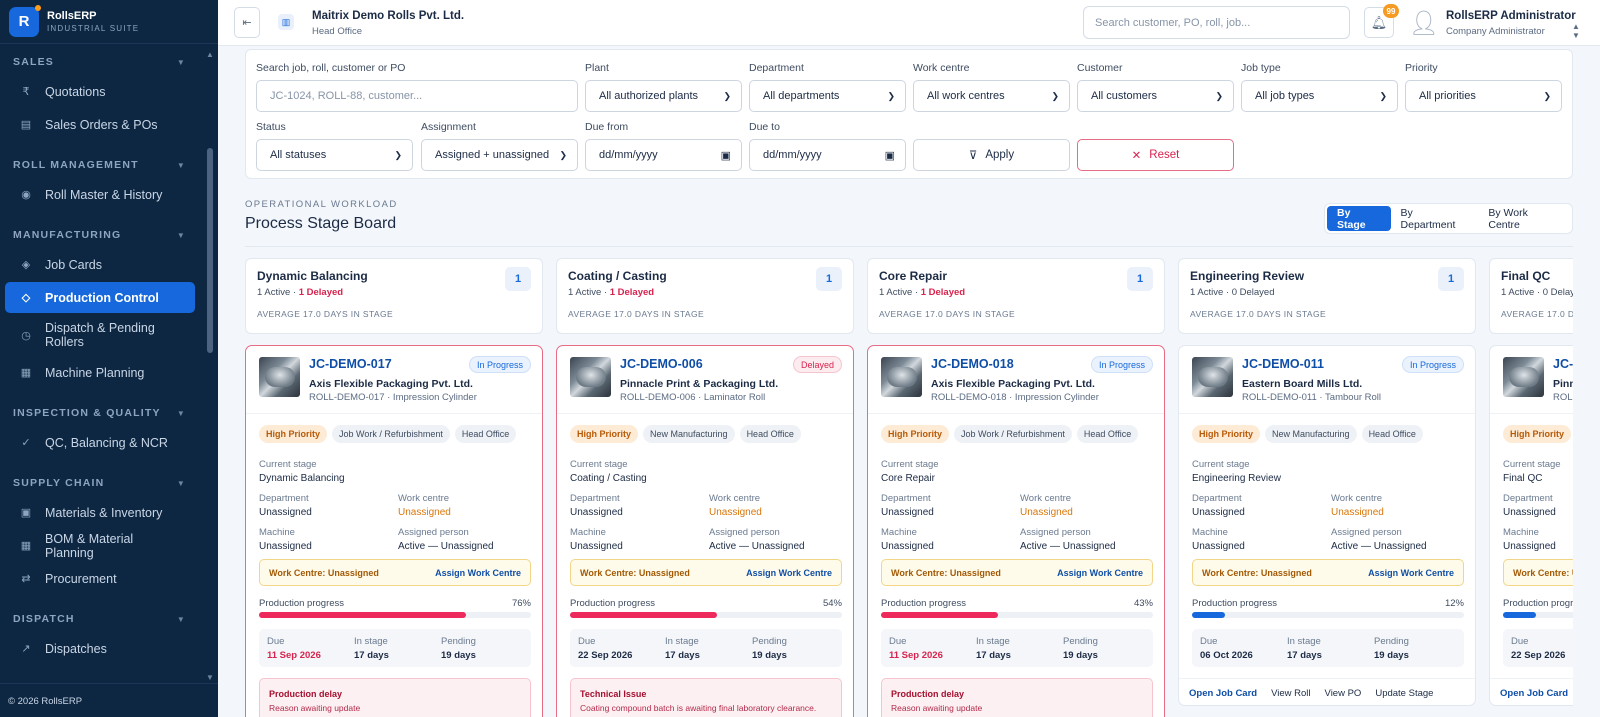  Describe the element at coordinates (26, 649) in the screenshot. I see `arrow-out-icon: ↗` at that location.